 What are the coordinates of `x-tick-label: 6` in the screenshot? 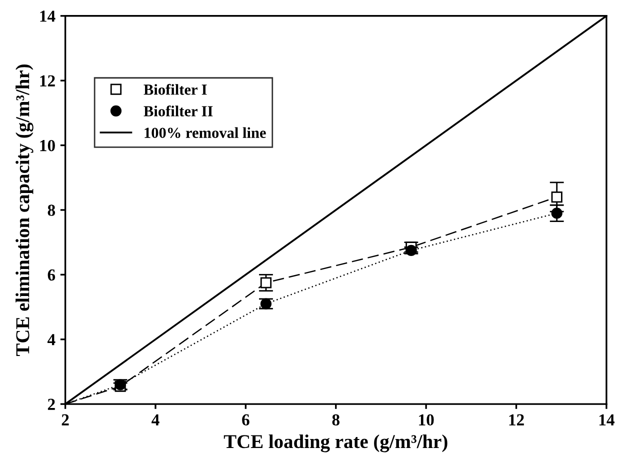 It's located at (246, 420).